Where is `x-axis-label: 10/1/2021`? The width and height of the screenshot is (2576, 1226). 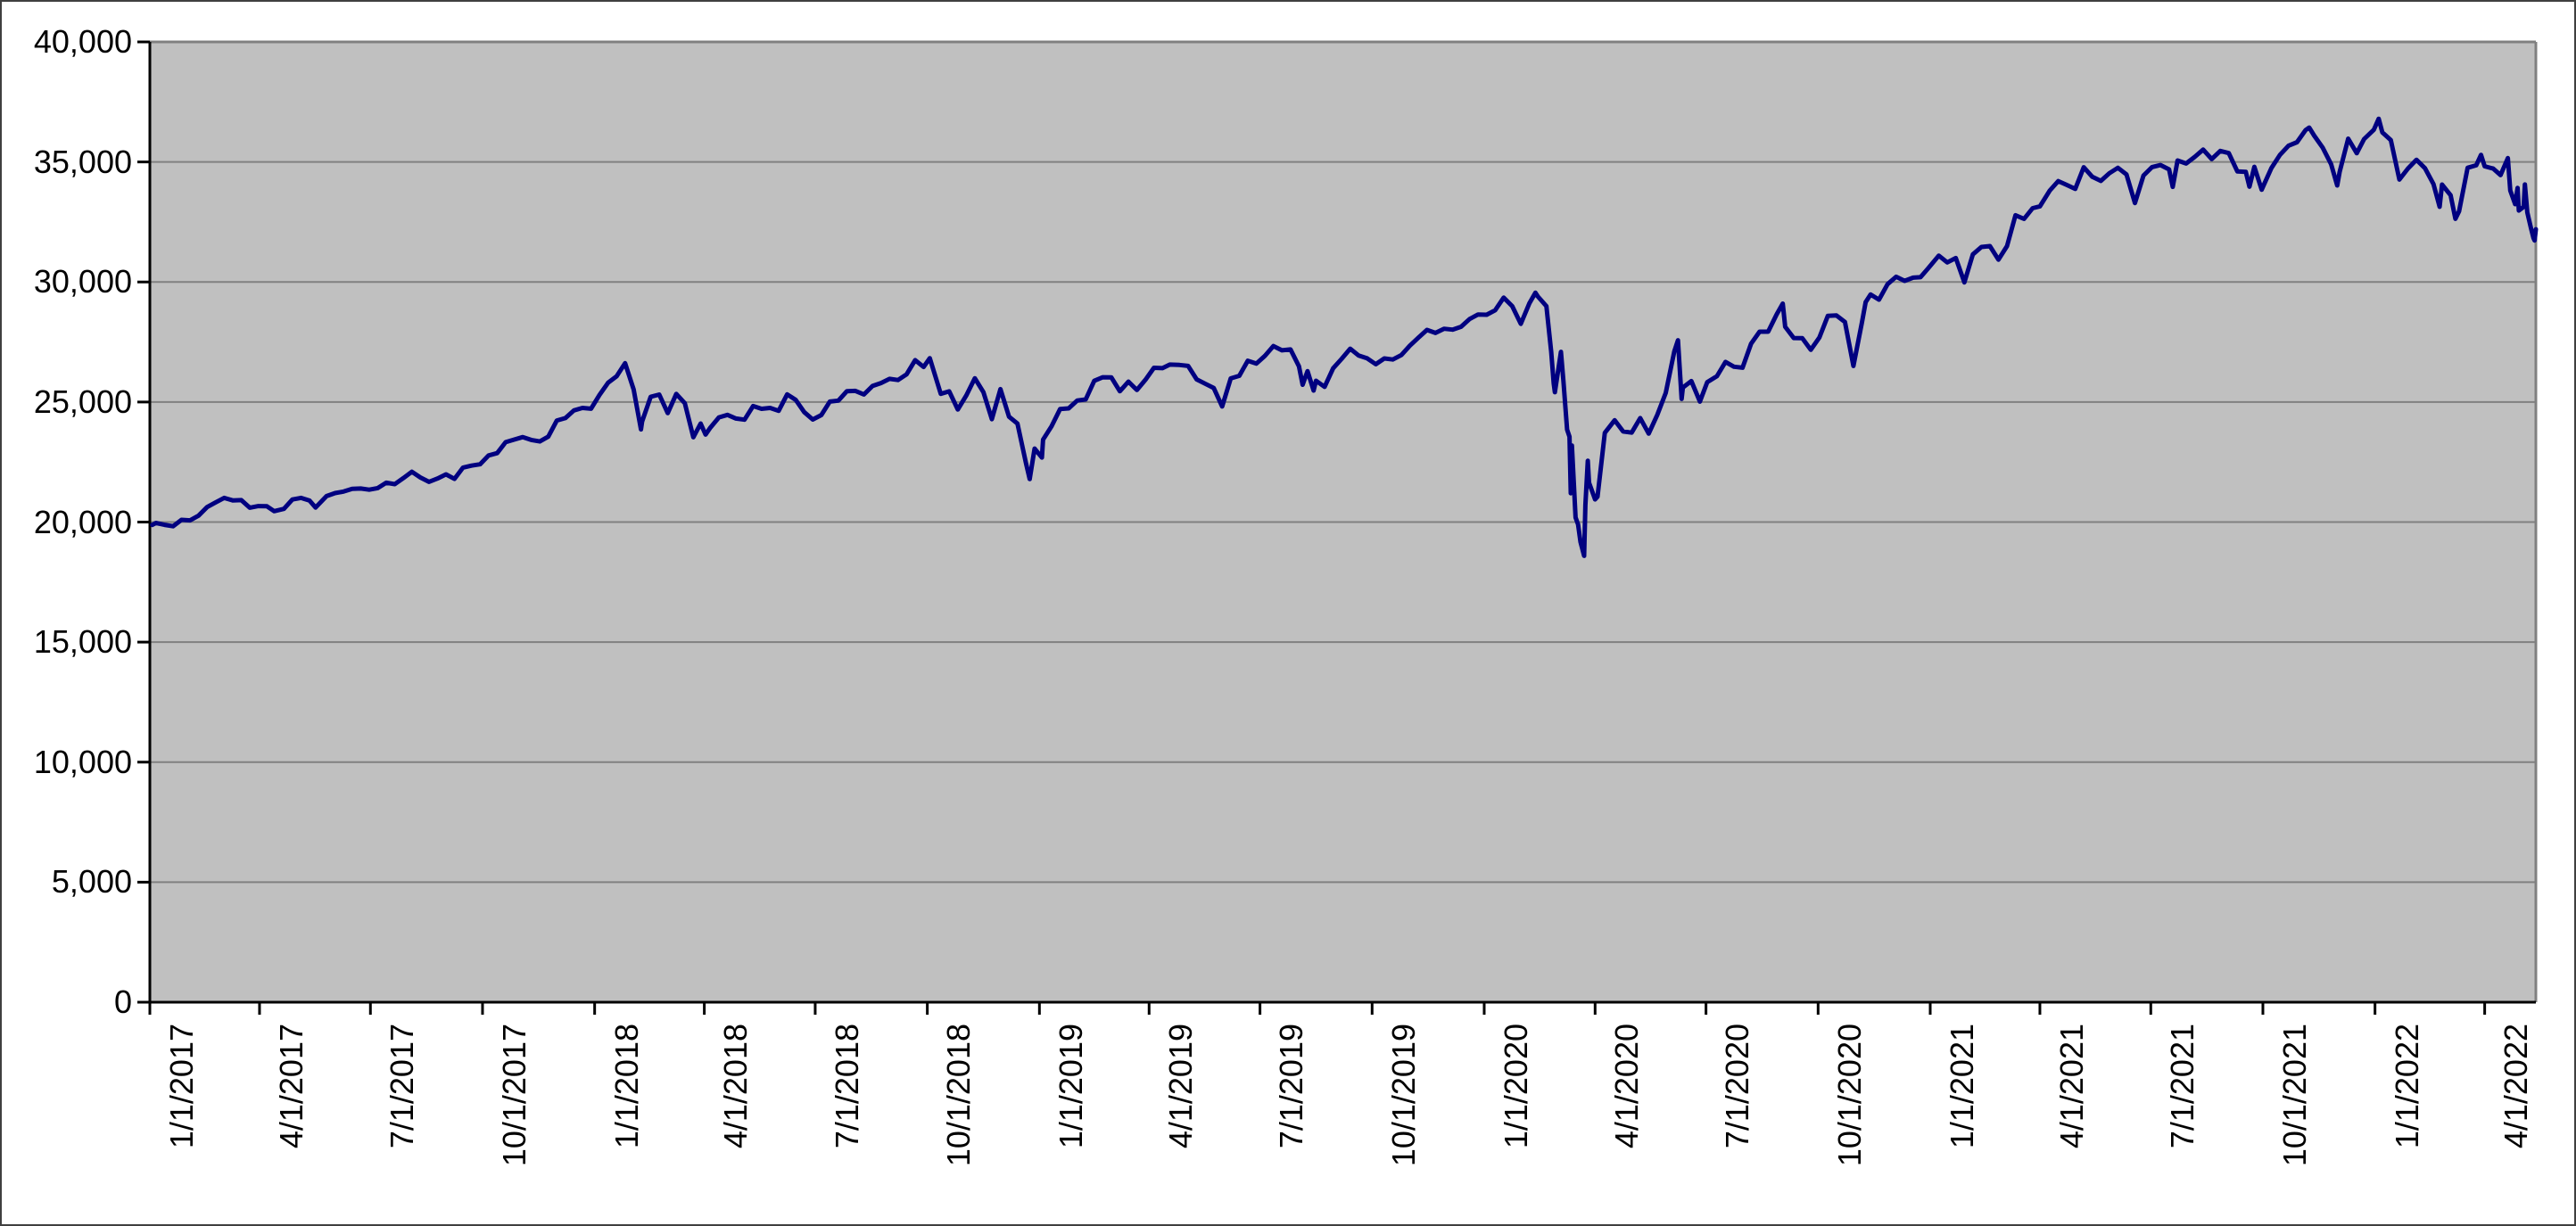 x-axis-label: 10/1/2021 is located at coordinates (2294, 1095).